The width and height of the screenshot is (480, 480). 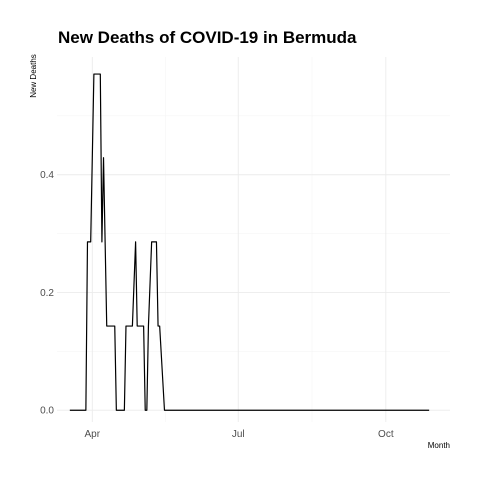 What do you see at coordinates (439, 445) in the screenshot?
I see `x-axis-title: Month` at bounding box center [439, 445].